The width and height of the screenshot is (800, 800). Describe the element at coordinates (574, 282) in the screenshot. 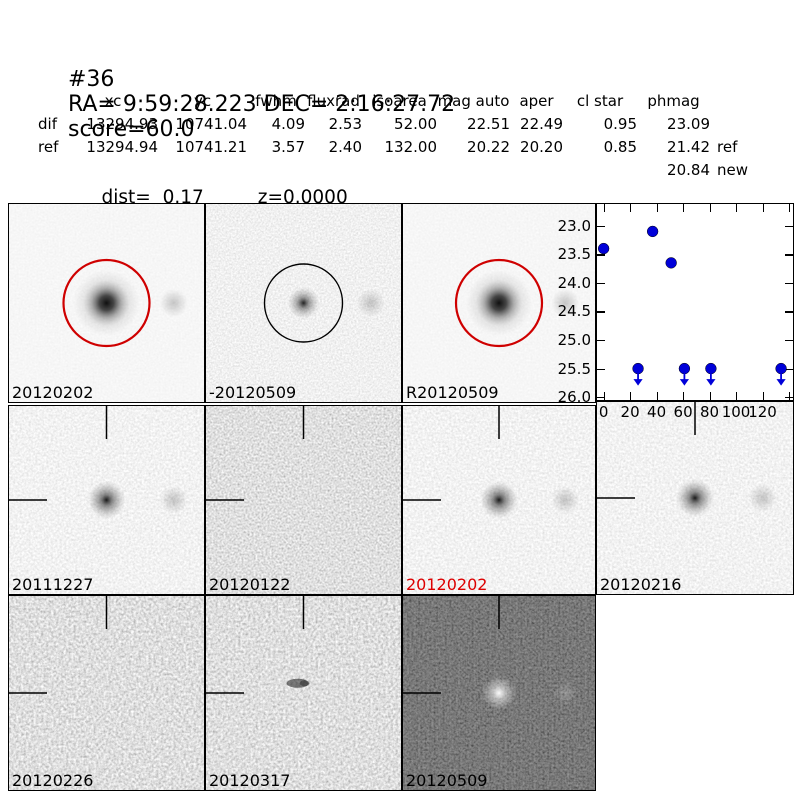

I see `y-tick-label: 24.0` at that location.